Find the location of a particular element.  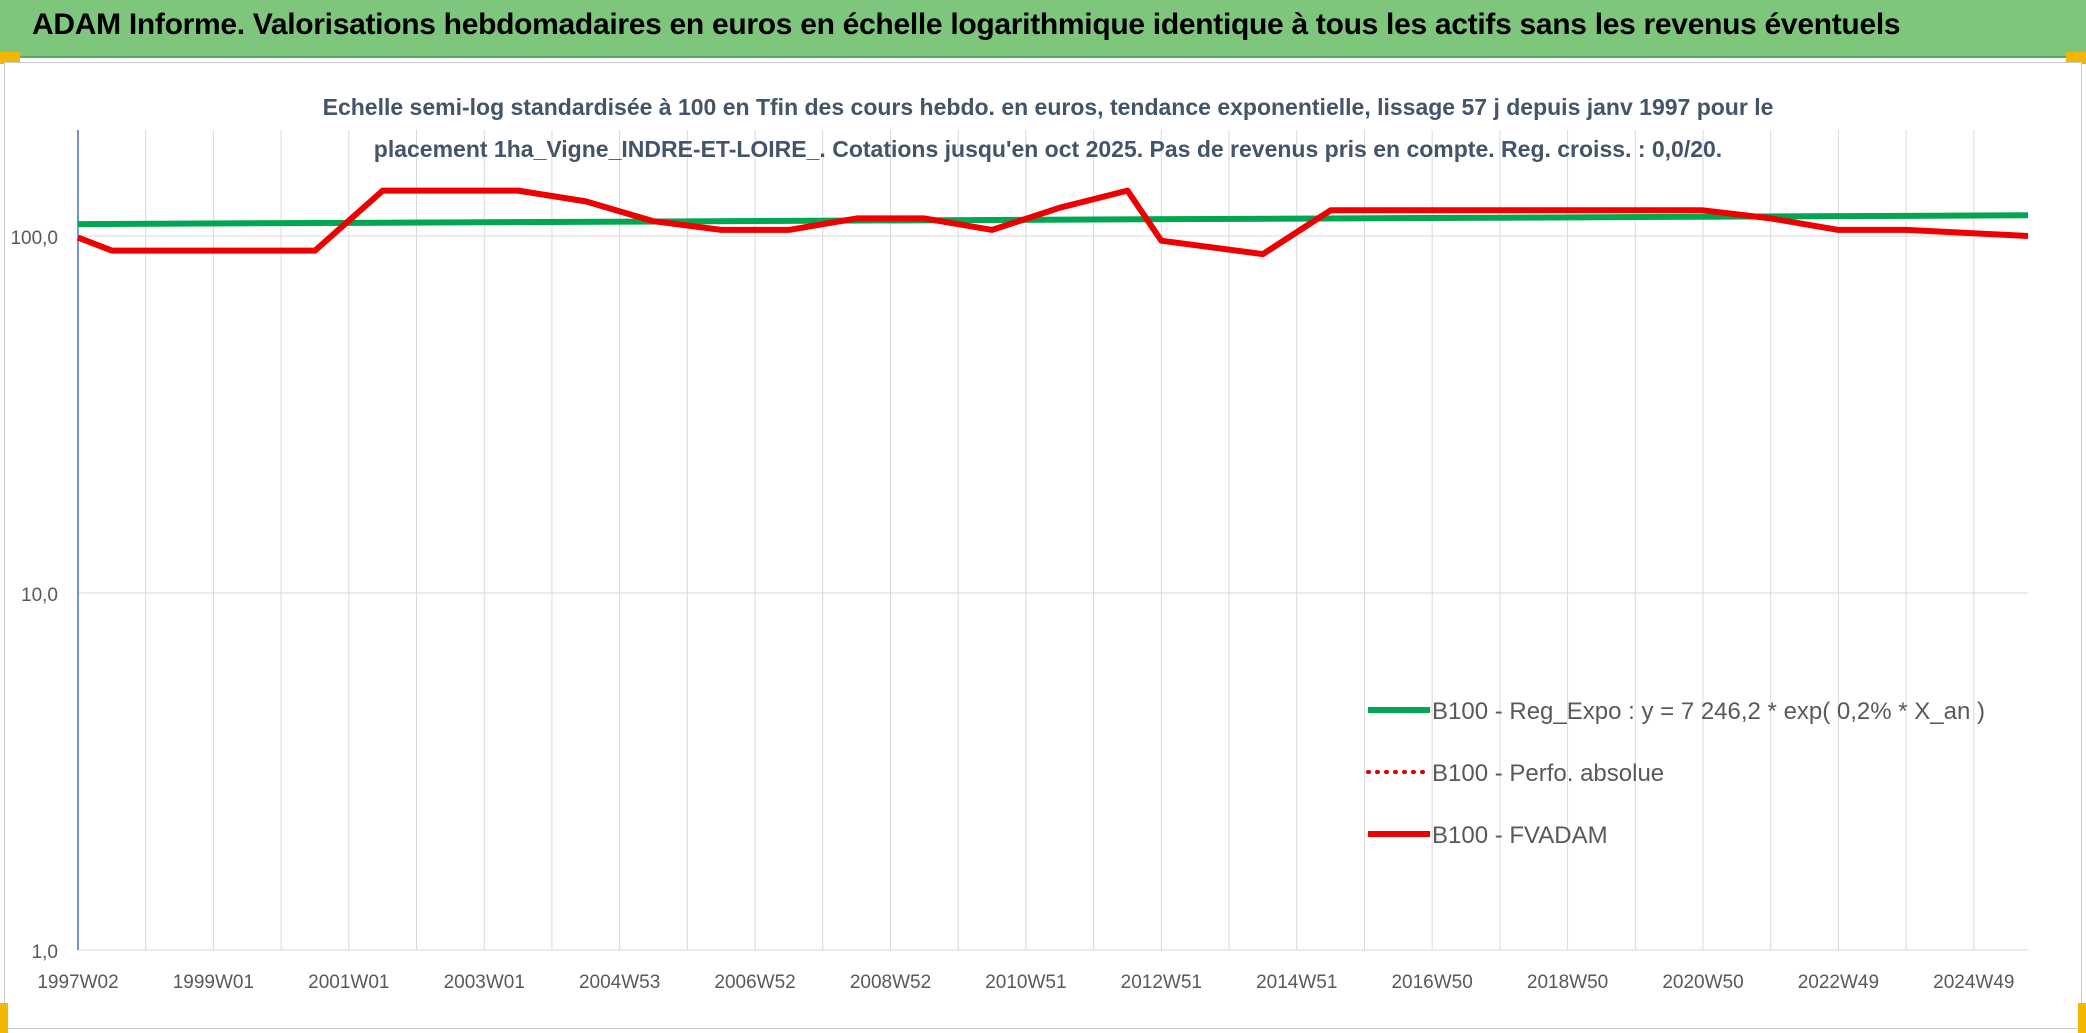

series-layer is located at coordinates (1052, 222).